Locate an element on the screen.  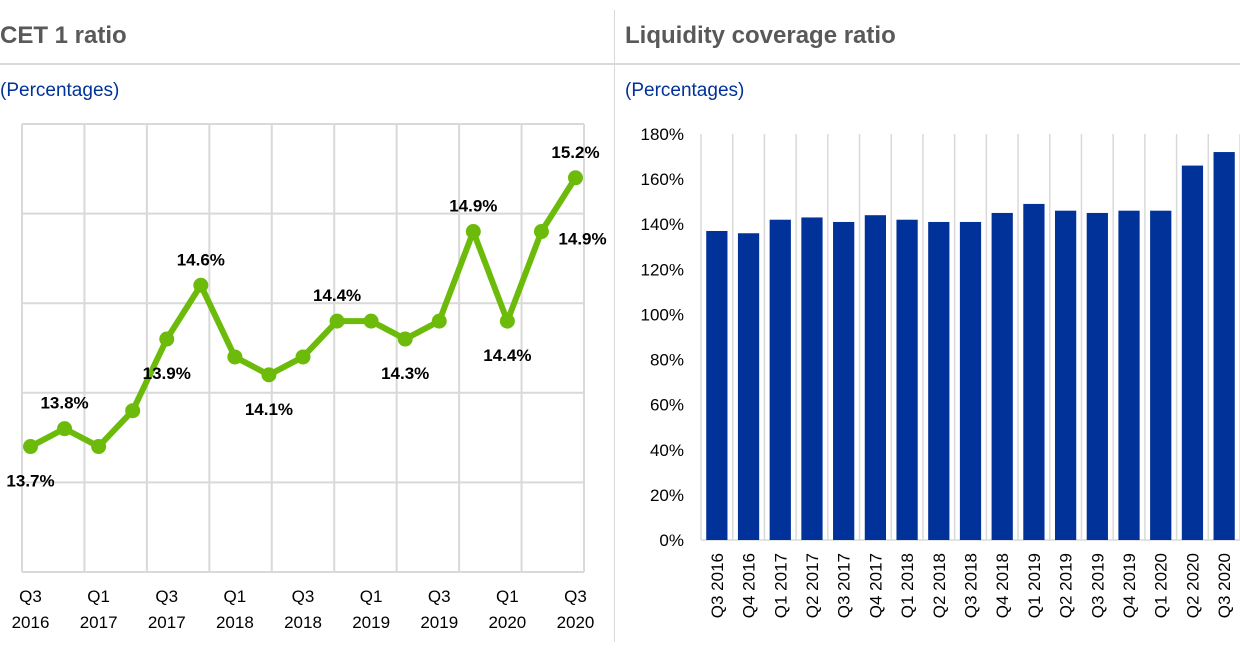
lcr-x-tick-label: Q2 2020 is located at coordinates (1192, 585).